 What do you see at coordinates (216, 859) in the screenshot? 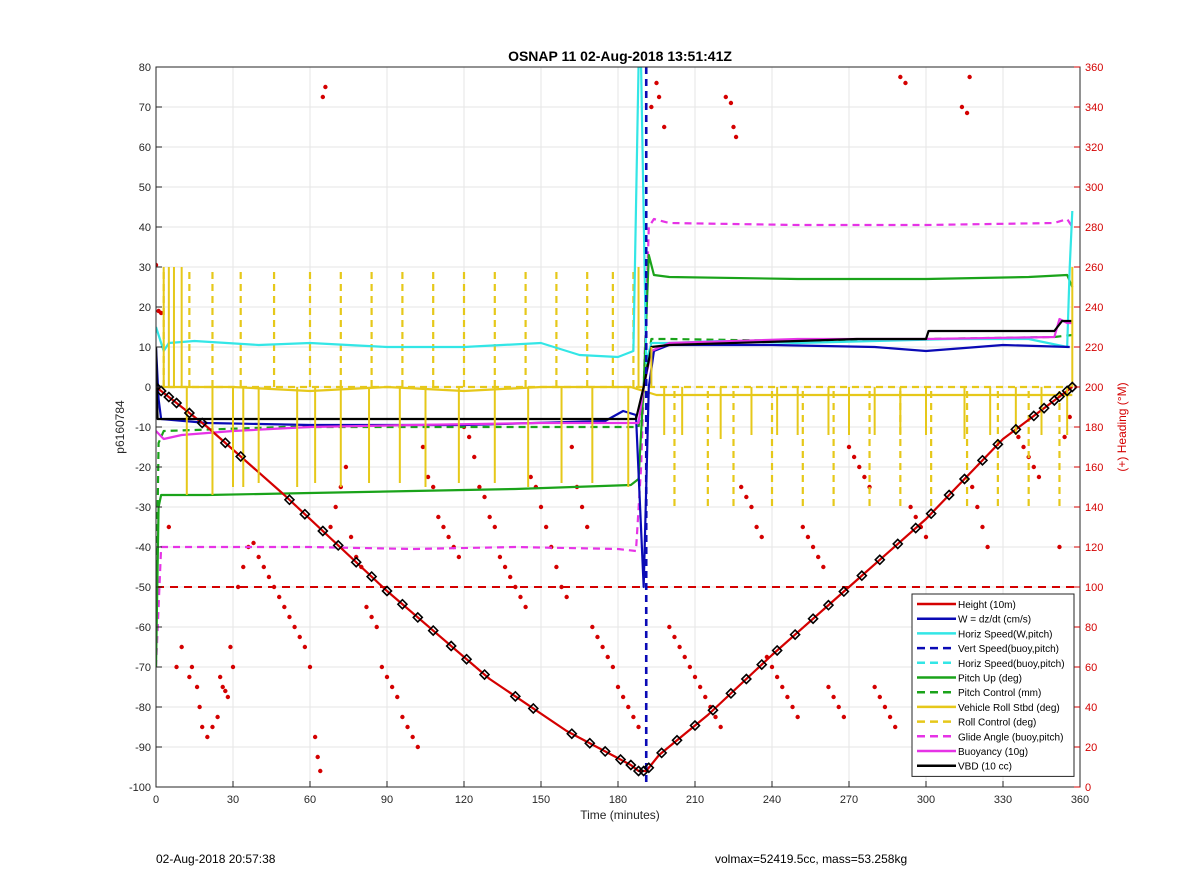
I see `footer-timestamp: 02-Aug-2018 20:57:38` at bounding box center [216, 859].